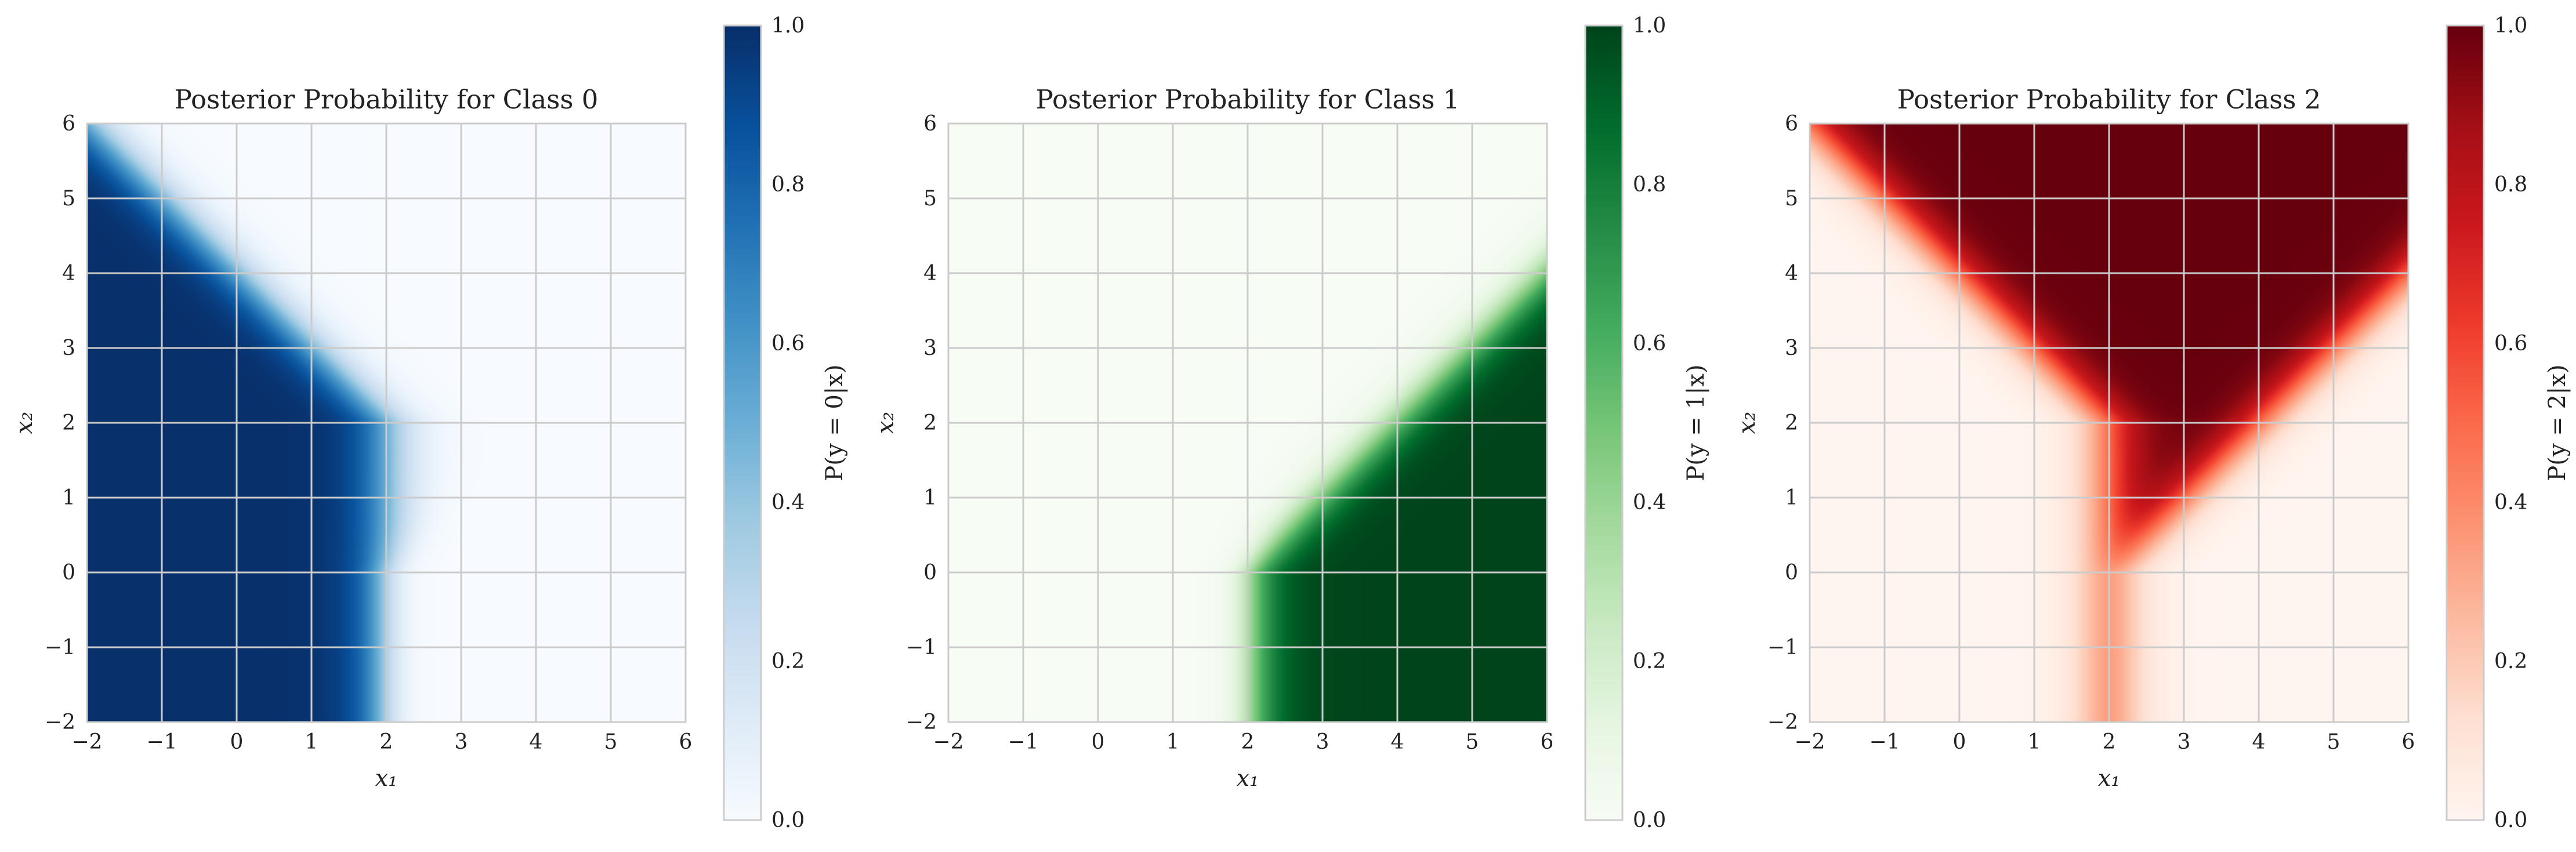 The height and width of the screenshot is (852, 2576). I want to click on colorbar-label: P(y = 1|x), so click(1696, 422).